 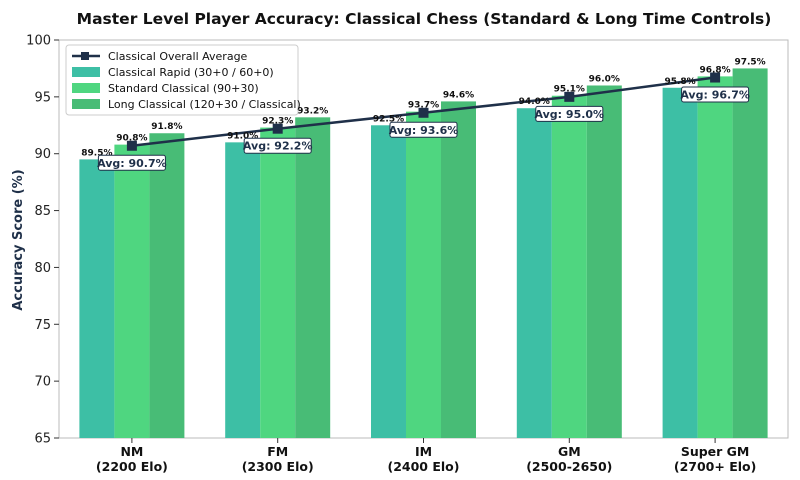 What do you see at coordinates (569, 90) in the screenshot?
I see `bar-value-label: 95.1%` at bounding box center [569, 90].